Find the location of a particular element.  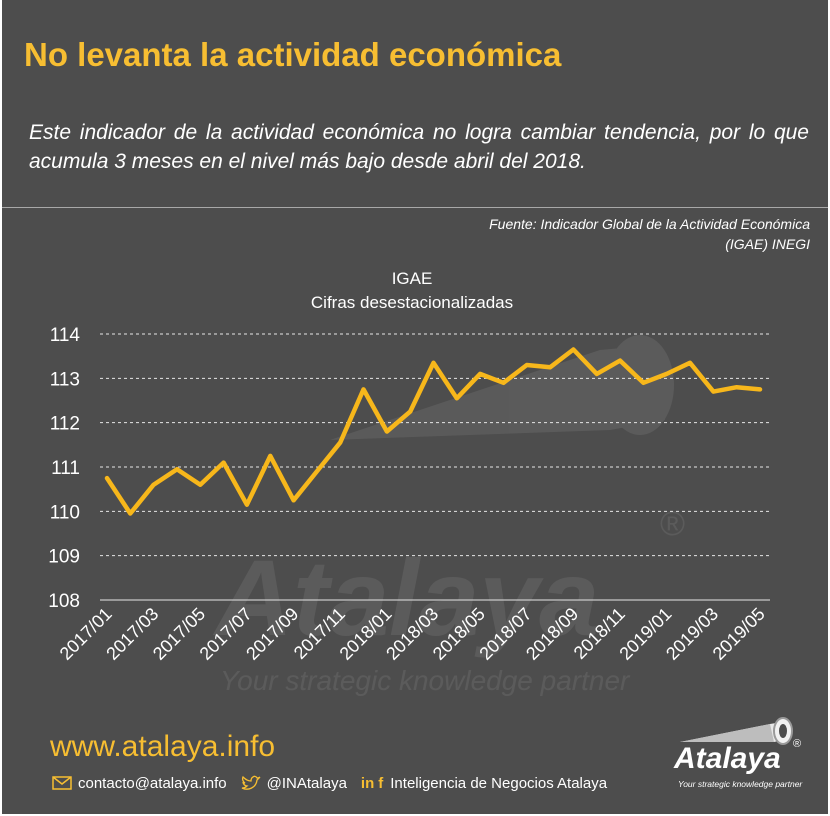

brand-name: Atalaya is located at coordinates (727, 758).